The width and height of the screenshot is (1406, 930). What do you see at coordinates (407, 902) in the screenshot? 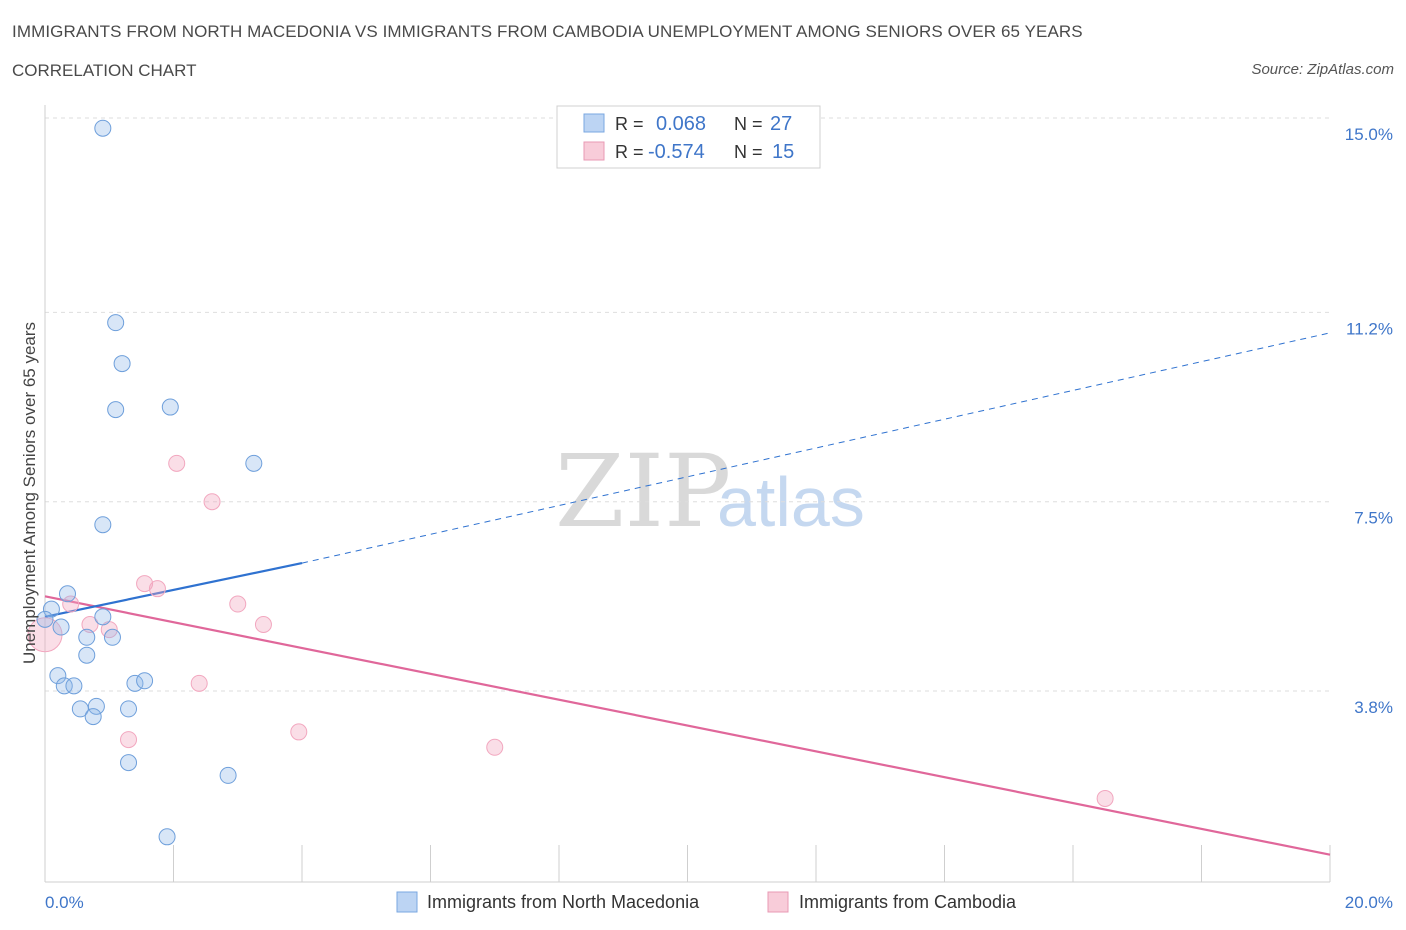
I see `legend-swatch-series-macedonia` at bounding box center [407, 902].